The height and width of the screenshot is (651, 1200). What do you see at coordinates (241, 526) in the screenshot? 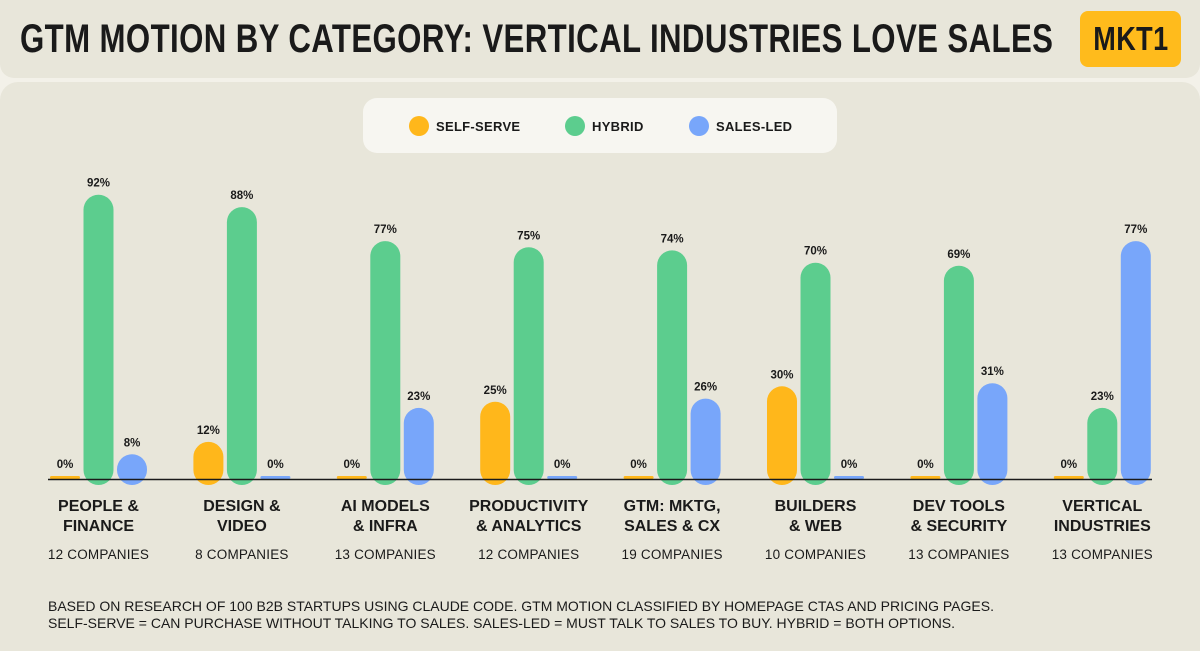
I see `category-label-line2: VIDEO` at bounding box center [241, 526].